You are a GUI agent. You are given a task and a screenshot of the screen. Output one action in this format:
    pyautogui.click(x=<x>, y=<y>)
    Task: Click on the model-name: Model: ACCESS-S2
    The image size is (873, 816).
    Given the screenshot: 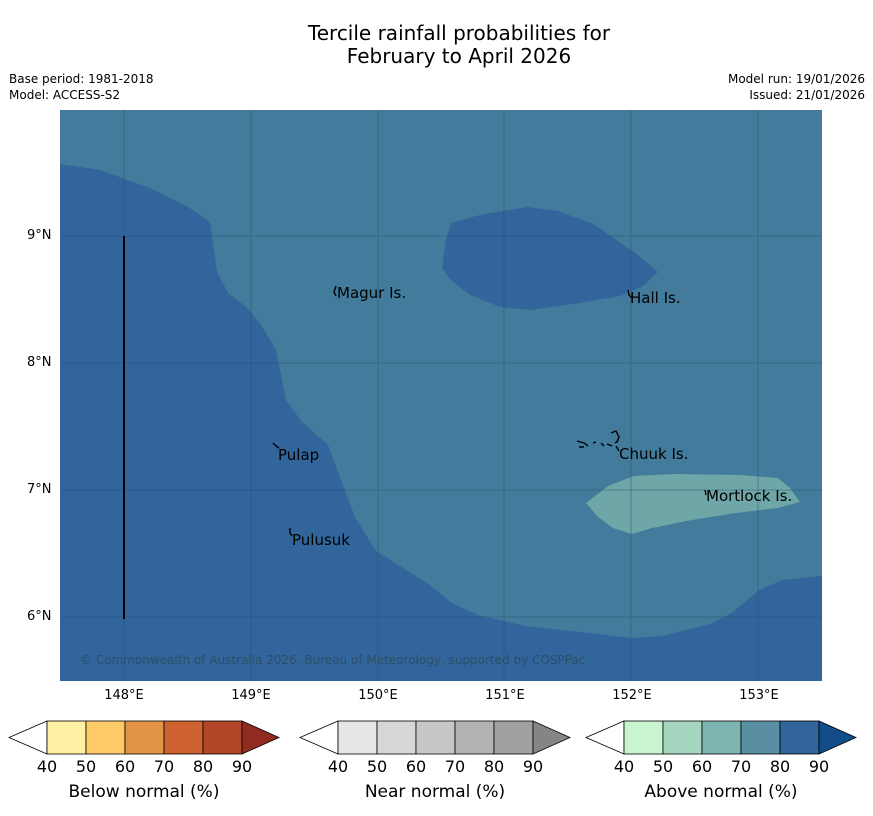 What is the action you would take?
    pyautogui.click(x=65, y=95)
    